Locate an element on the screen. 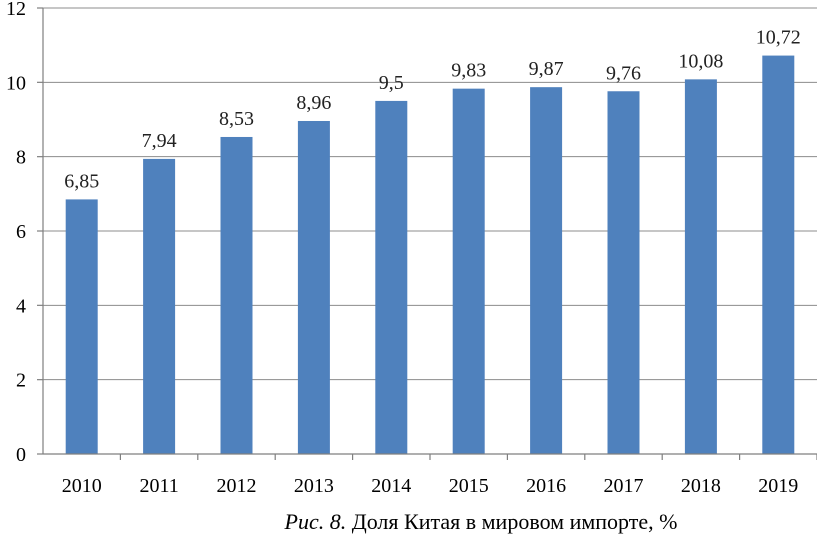 This screenshot has width=817, height=543. data-label: 9,87 is located at coordinates (546, 69).